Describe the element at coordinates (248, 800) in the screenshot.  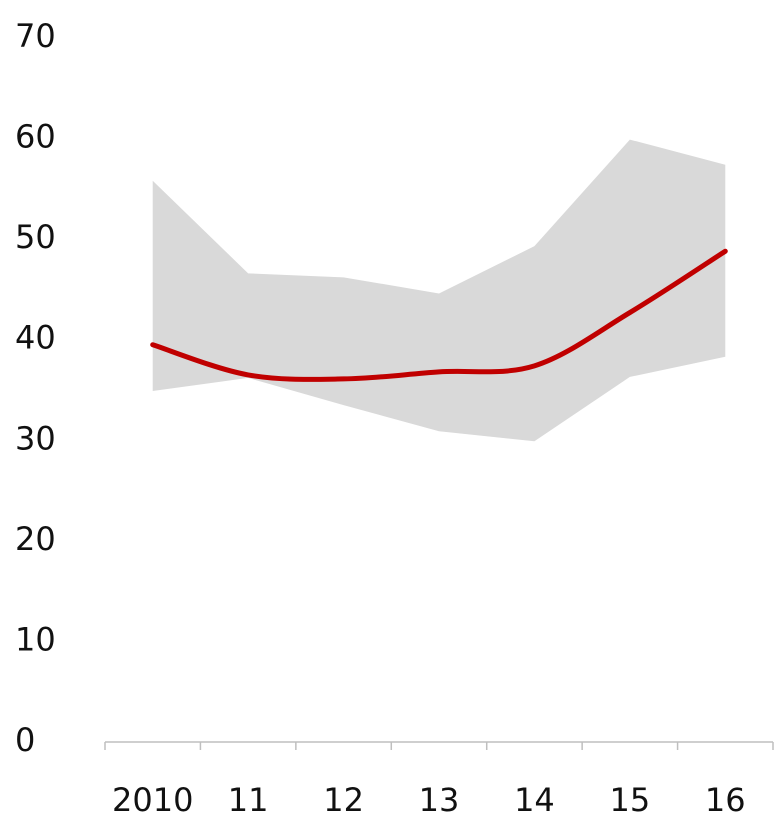
I see `x-tick-label: 11` at that location.